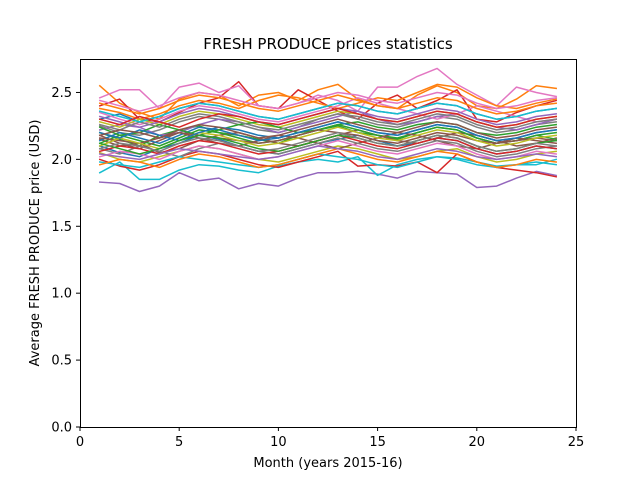 This screenshot has height=480, width=640. What do you see at coordinates (330, 438) in the screenshot?
I see `x-axis-ticks: 0 5 10 15 20 25` at bounding box center [330, 438].